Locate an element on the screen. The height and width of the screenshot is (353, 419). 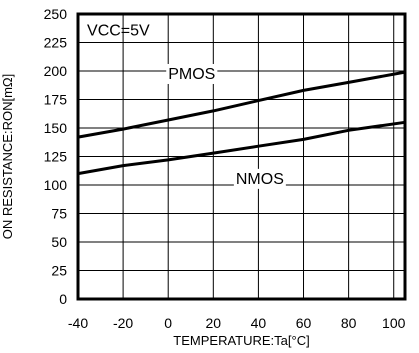
y-tick-label: 75 is located at coordinates (59, 214).